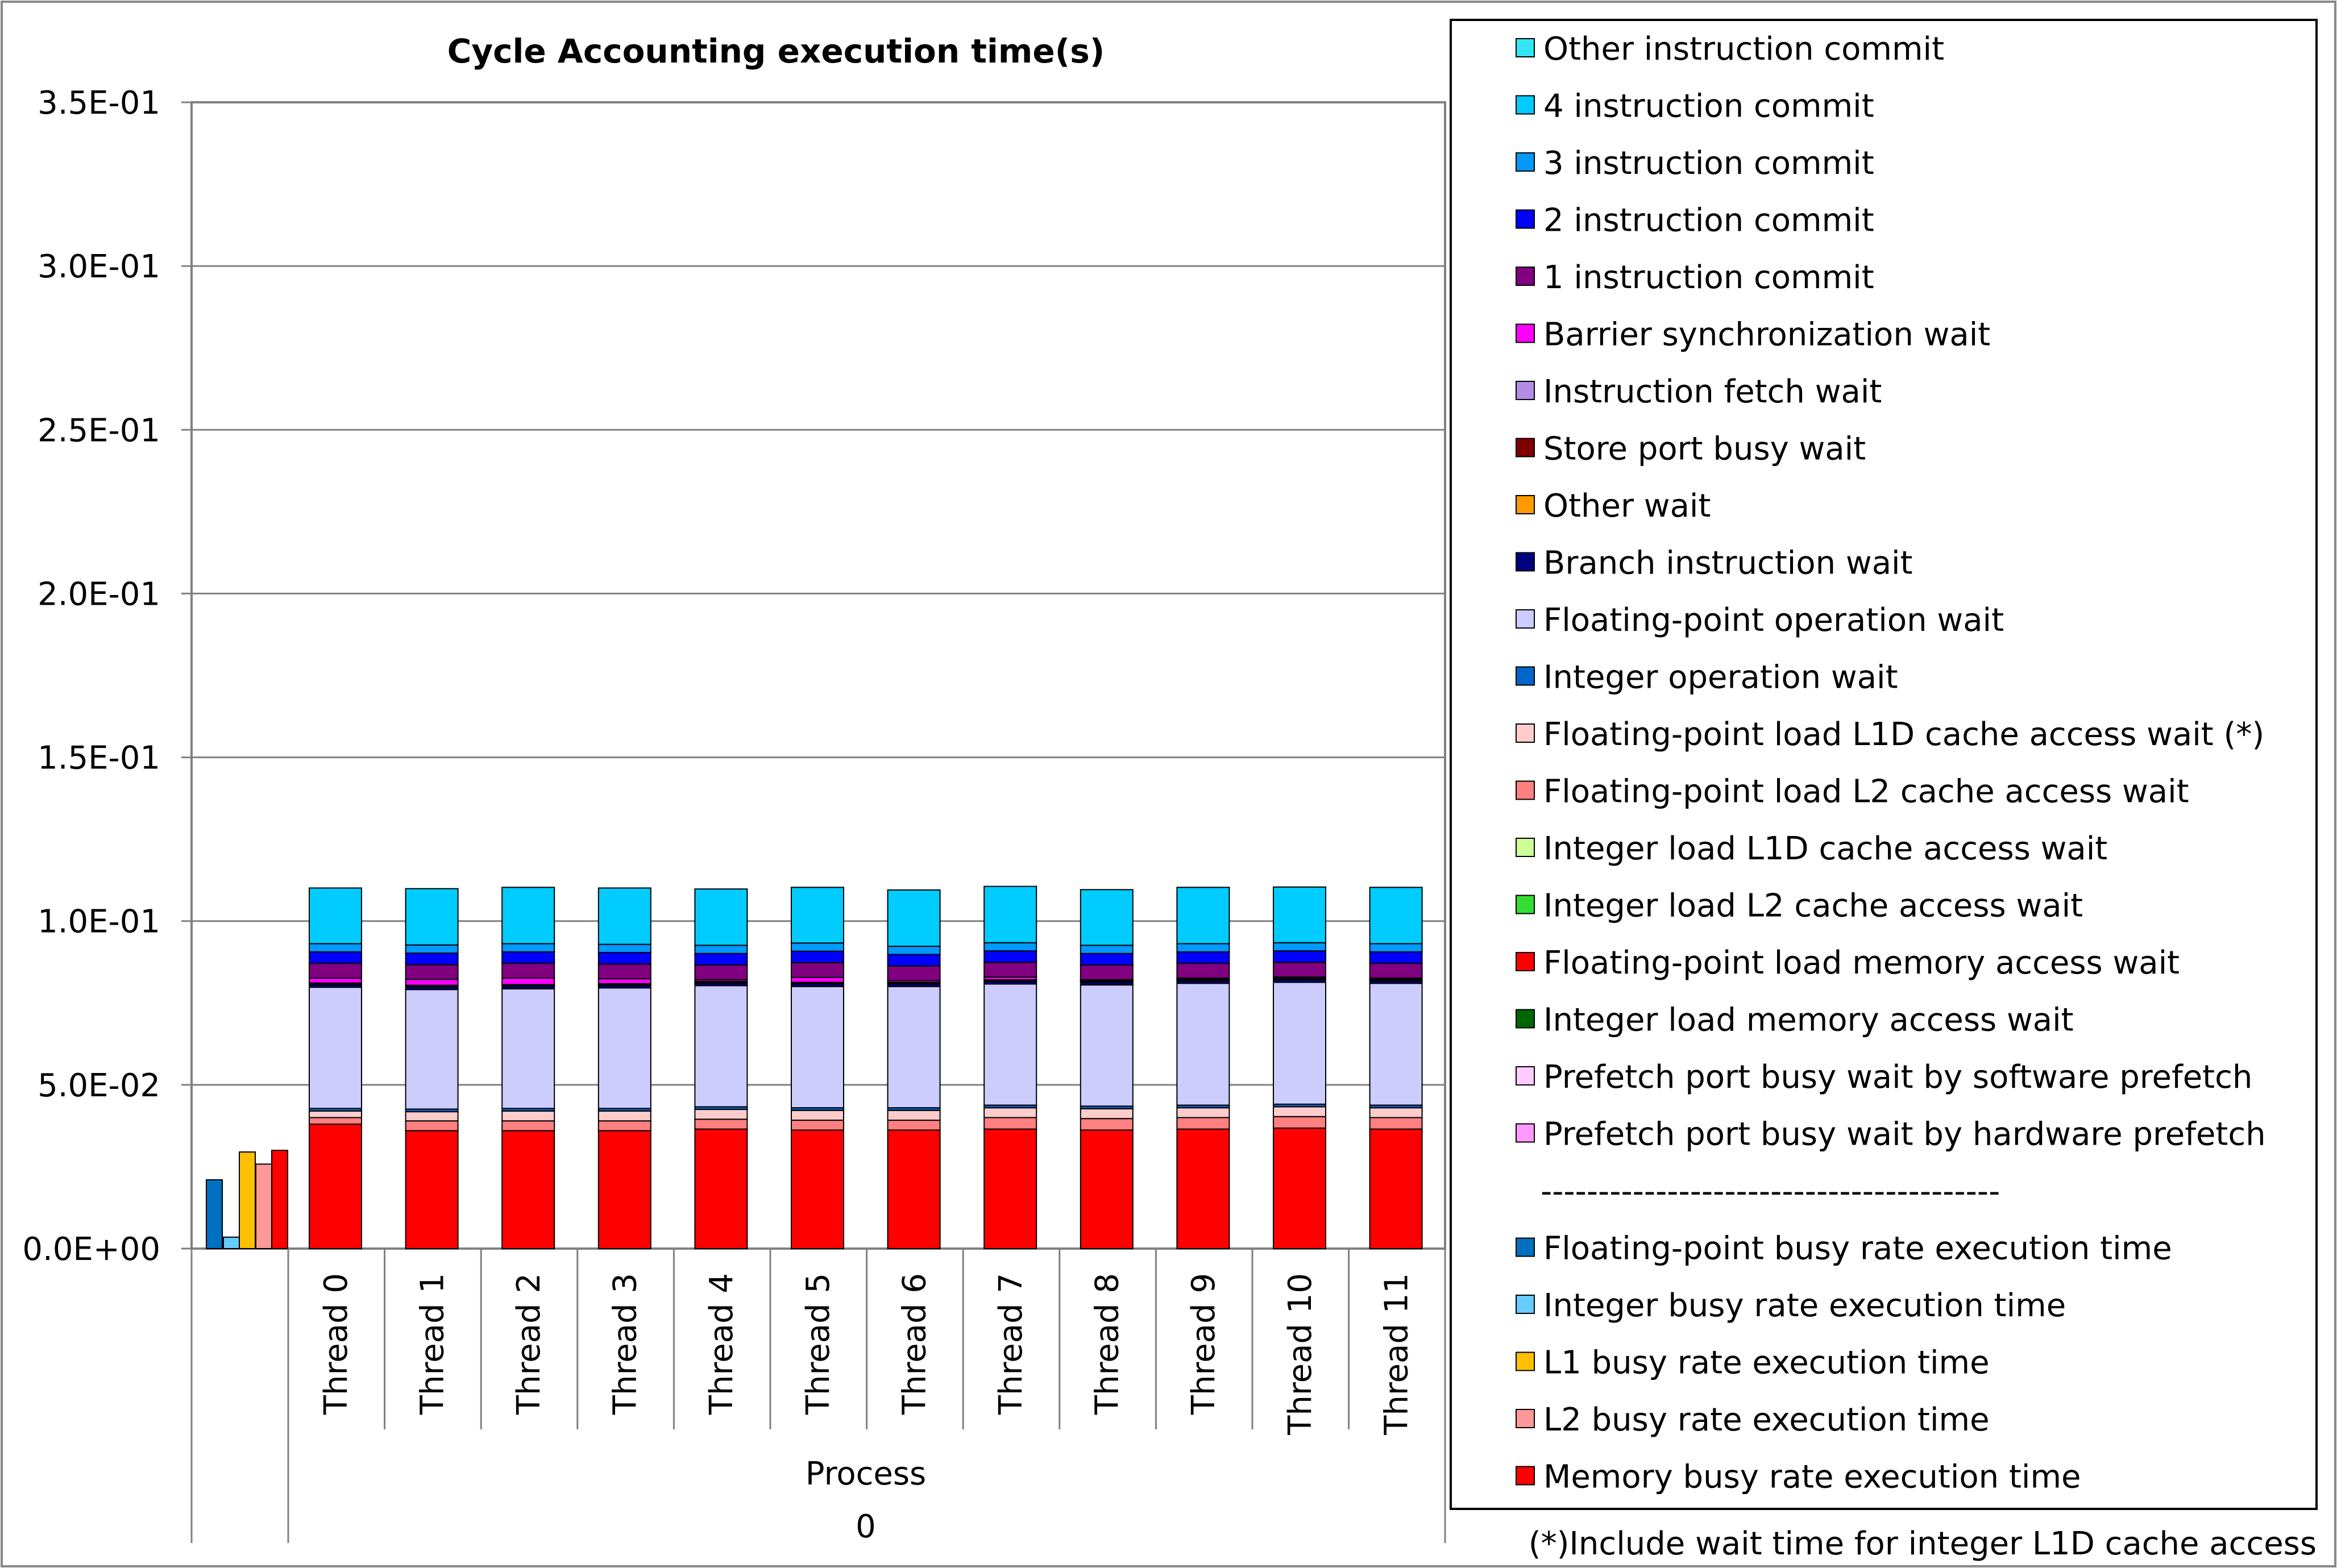 The image size is (2337, 1568). I want to click on legend-label: 2 instruction commit, so click(1708, 220).